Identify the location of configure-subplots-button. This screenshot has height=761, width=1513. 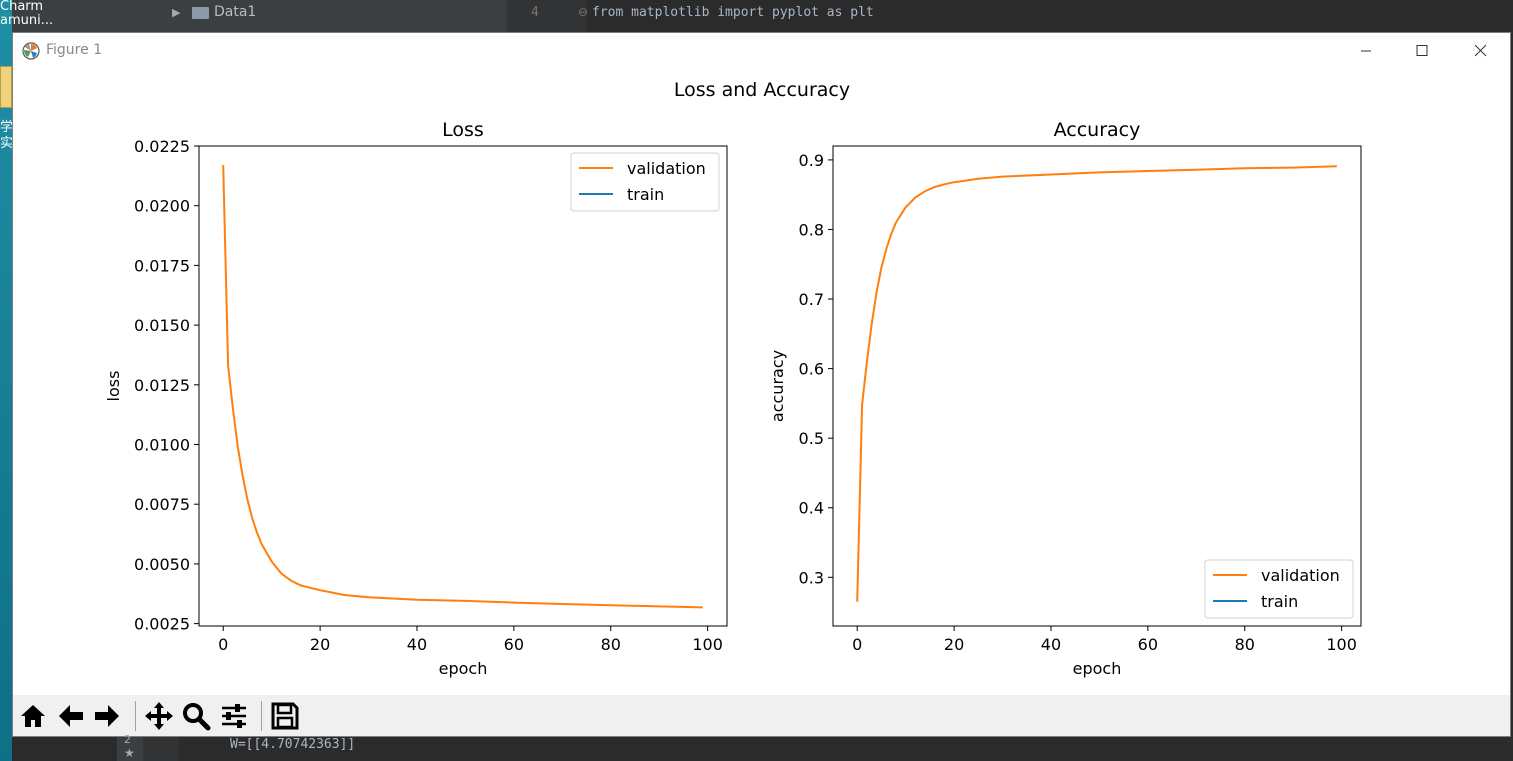
(234, 716).